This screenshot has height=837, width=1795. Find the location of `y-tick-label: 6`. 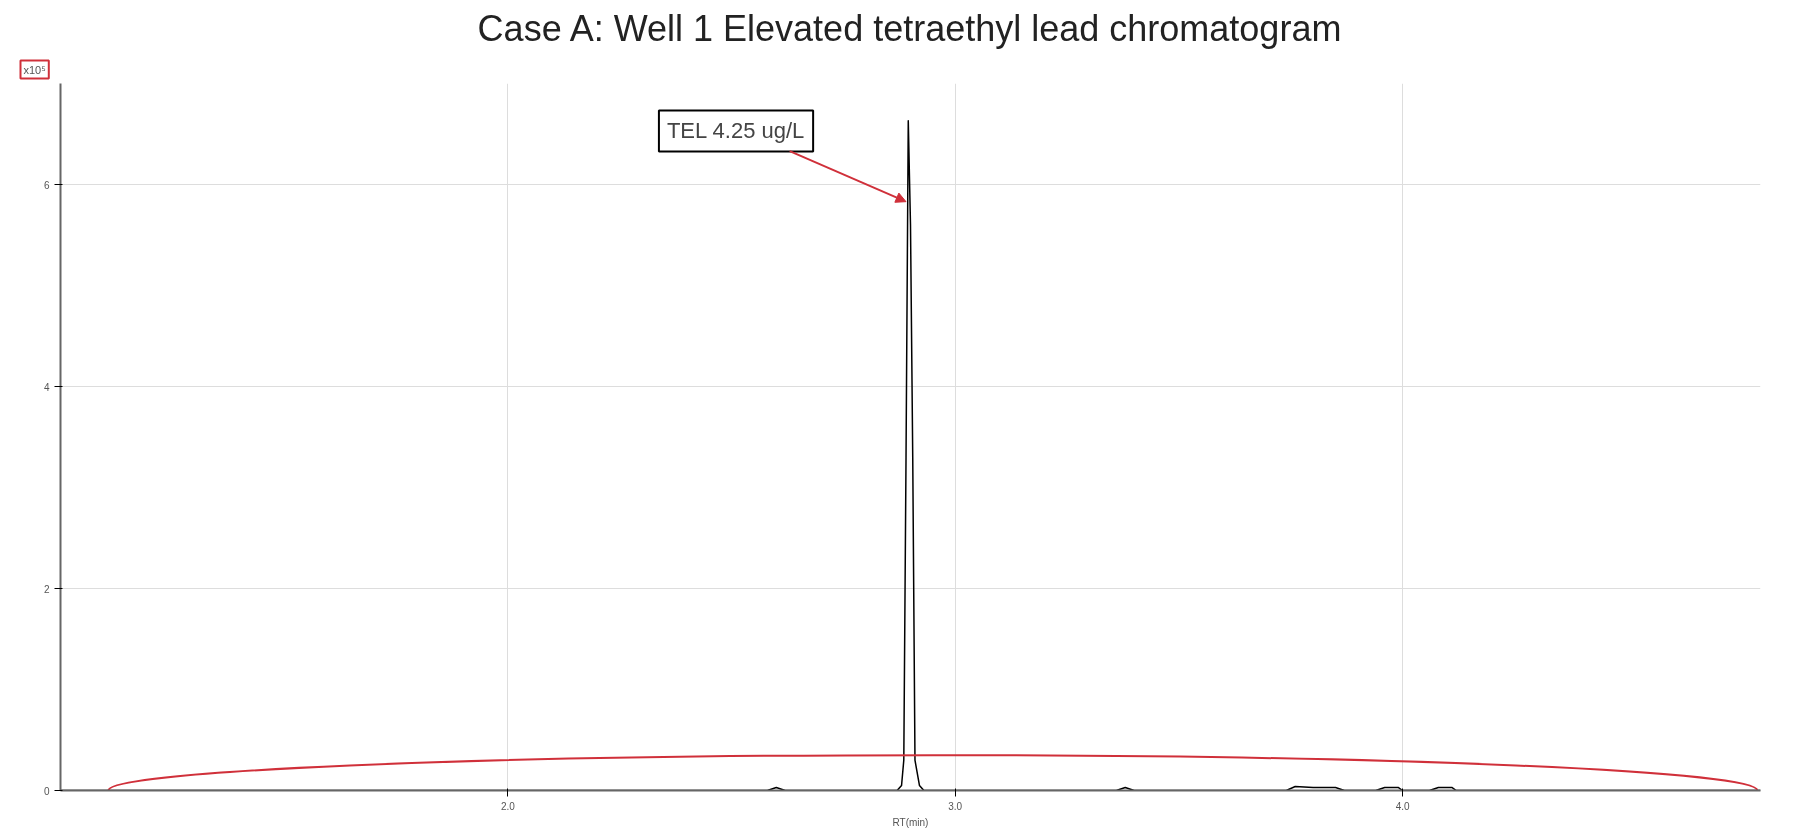

y-tick-label: 6 is located at coordinates (46, 185).